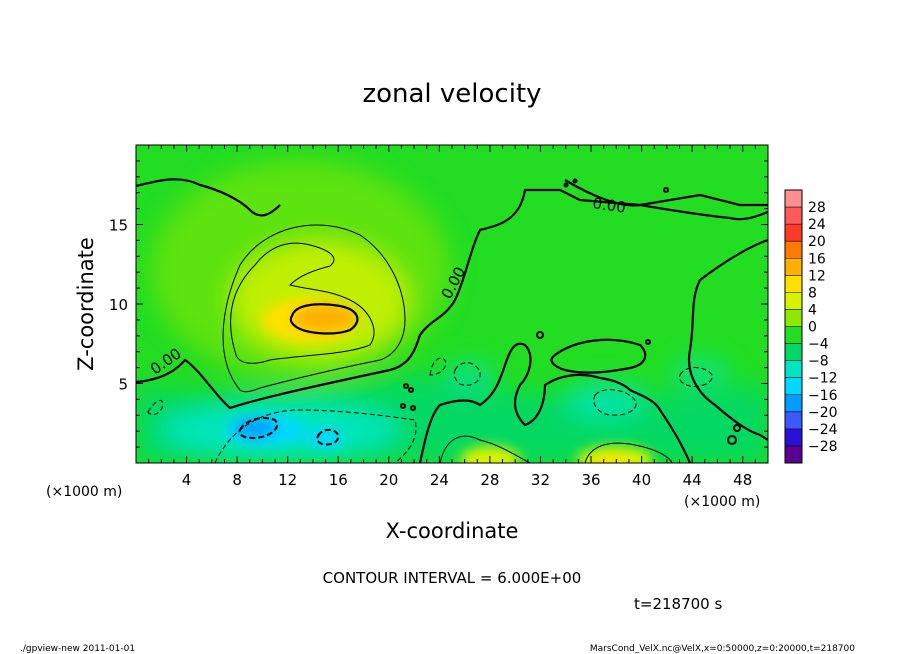 Image resolution: width=904 pixels, height=654 pixels. I want to click on x-tick-label: 4, so click(187, 480).